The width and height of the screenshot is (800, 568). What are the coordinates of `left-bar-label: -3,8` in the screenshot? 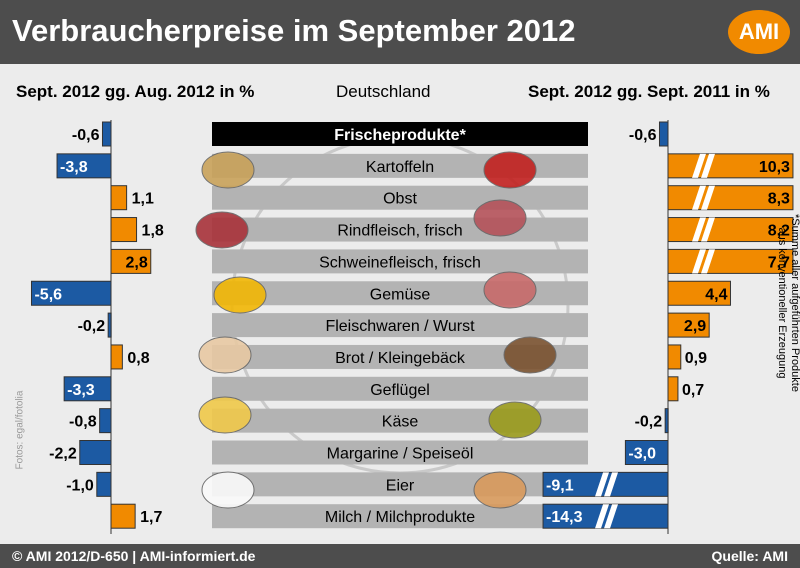 It's located at (74, 167).